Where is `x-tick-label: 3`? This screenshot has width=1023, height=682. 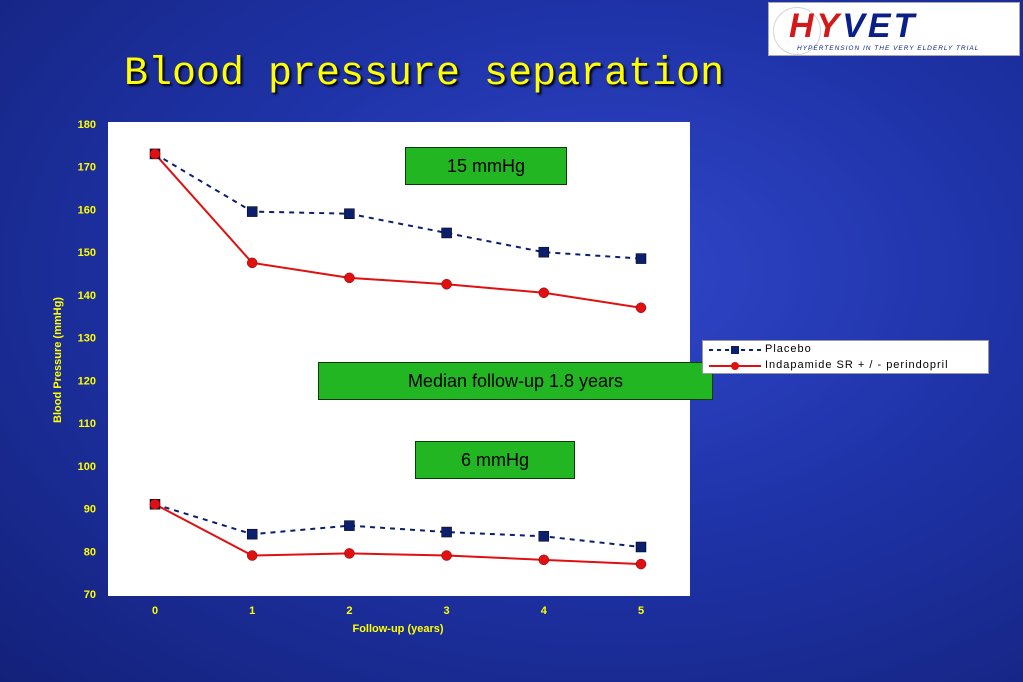
x-tick-label: 3 is located at coordinates (447, 611).